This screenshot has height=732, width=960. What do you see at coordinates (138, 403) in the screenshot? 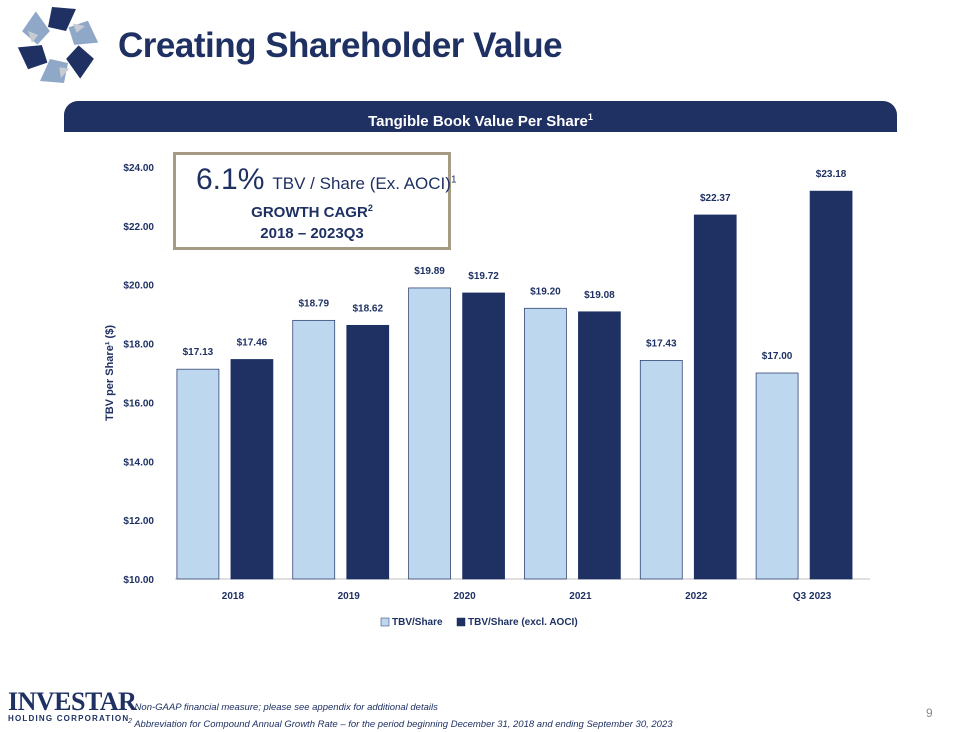
I see `y-tick-label: $16.00` at bounding box center [138, 403].